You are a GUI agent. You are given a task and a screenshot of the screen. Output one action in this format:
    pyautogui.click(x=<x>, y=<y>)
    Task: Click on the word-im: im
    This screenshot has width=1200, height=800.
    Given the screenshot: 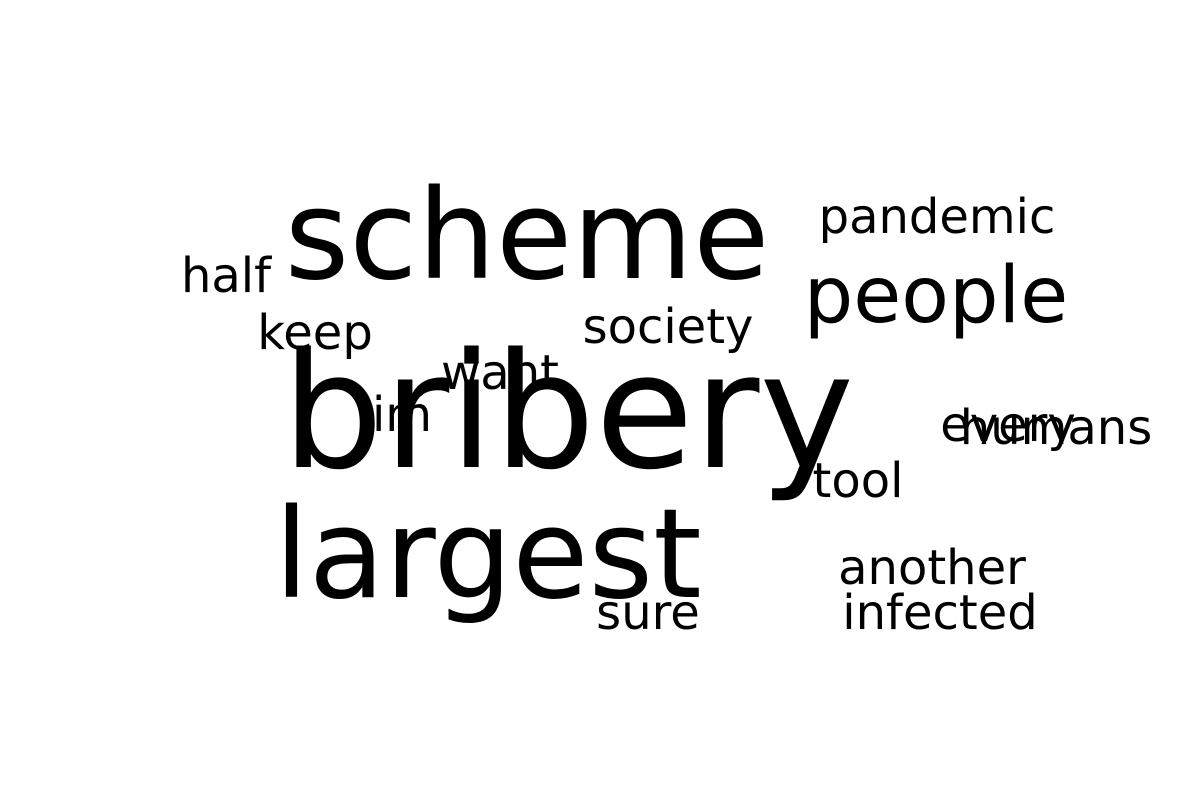 What is the action you would take?
    pyautogui.click(x=402, y=415)
    